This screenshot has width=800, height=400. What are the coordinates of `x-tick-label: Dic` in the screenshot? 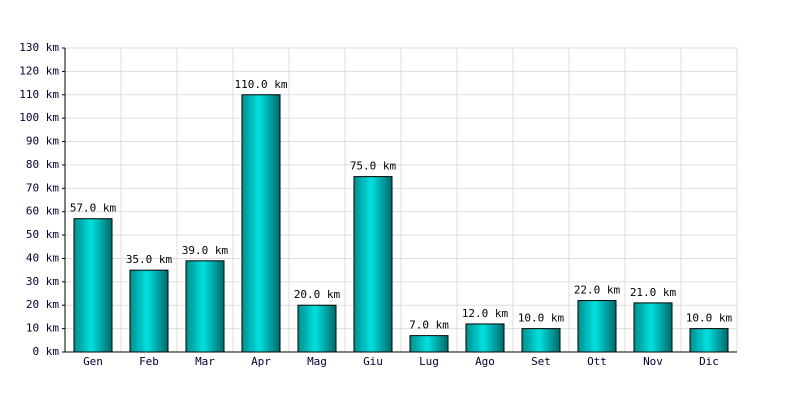 It's located at (709, 361).